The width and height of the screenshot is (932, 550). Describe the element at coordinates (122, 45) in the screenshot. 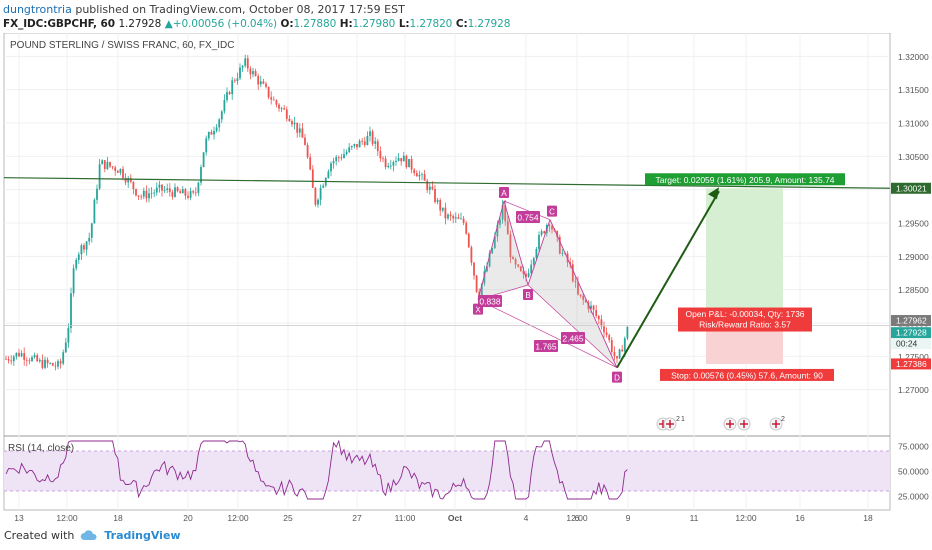

I see `chart-title: POUND STERLING / SWISS FRANC, 60, FX_IDC` at that location.